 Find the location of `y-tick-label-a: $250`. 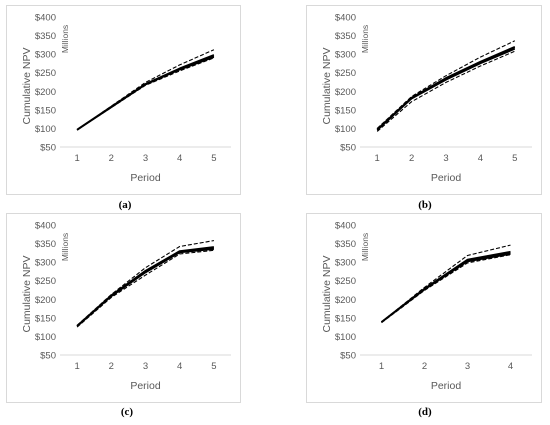

y-tick-label-a: $250 is located at coordinates (45, 73).